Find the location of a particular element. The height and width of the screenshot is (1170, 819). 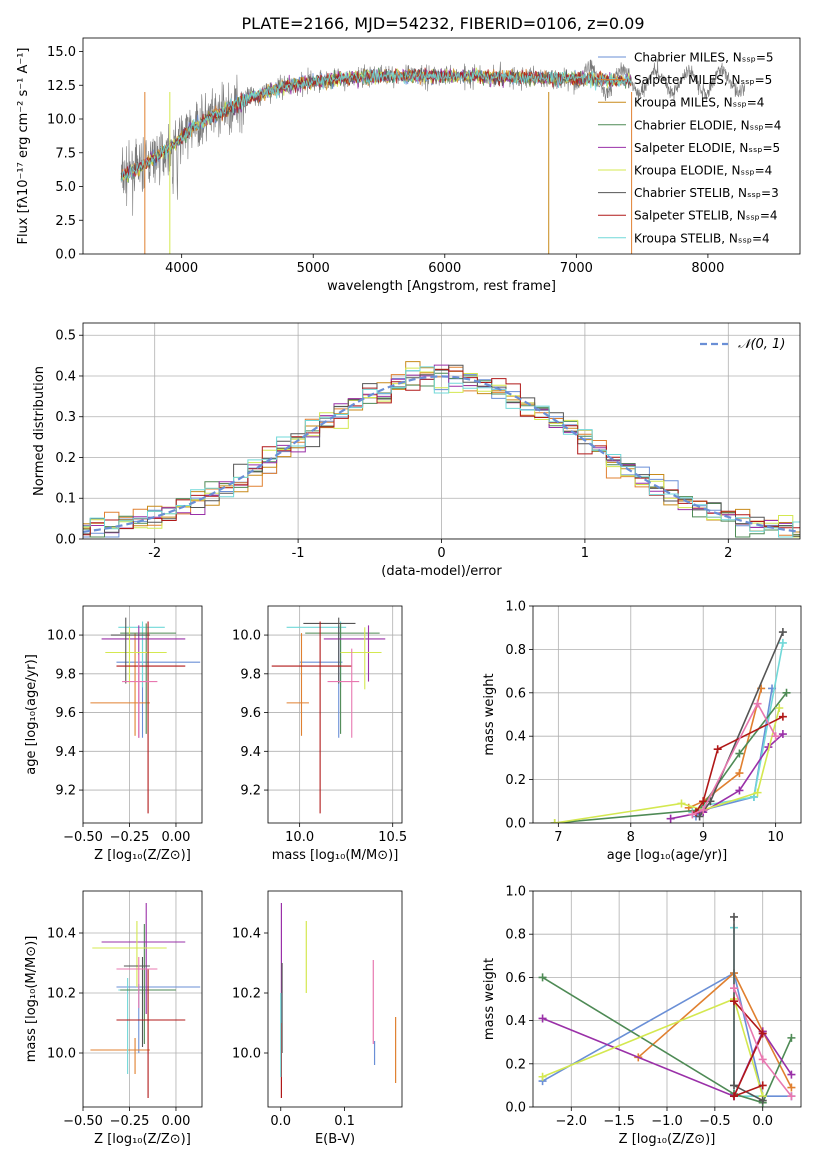

legend-entry: Kroupa ELODIE, Nₛₛₚ=4 is located at coordinates (703, 171).